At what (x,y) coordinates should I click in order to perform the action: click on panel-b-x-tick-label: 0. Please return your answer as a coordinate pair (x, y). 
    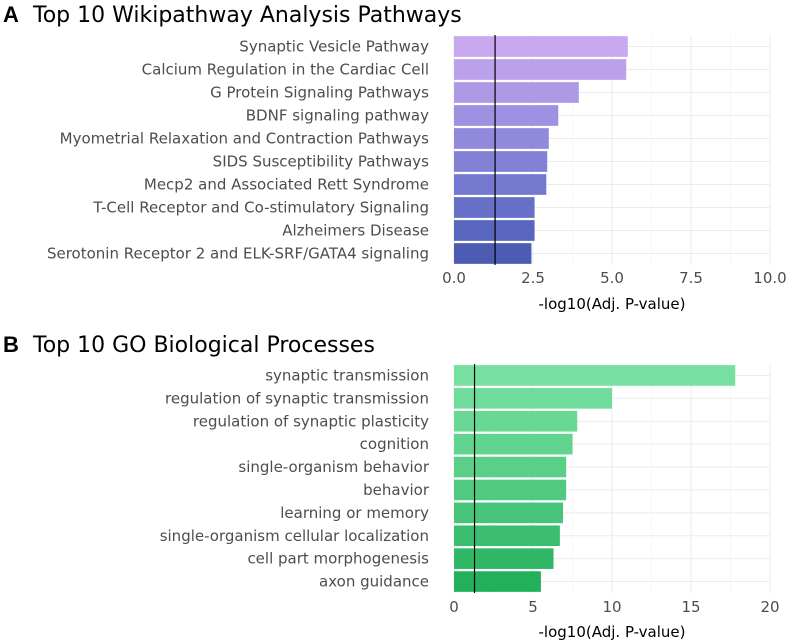
    Looking at the image, I should click on (454, 607).